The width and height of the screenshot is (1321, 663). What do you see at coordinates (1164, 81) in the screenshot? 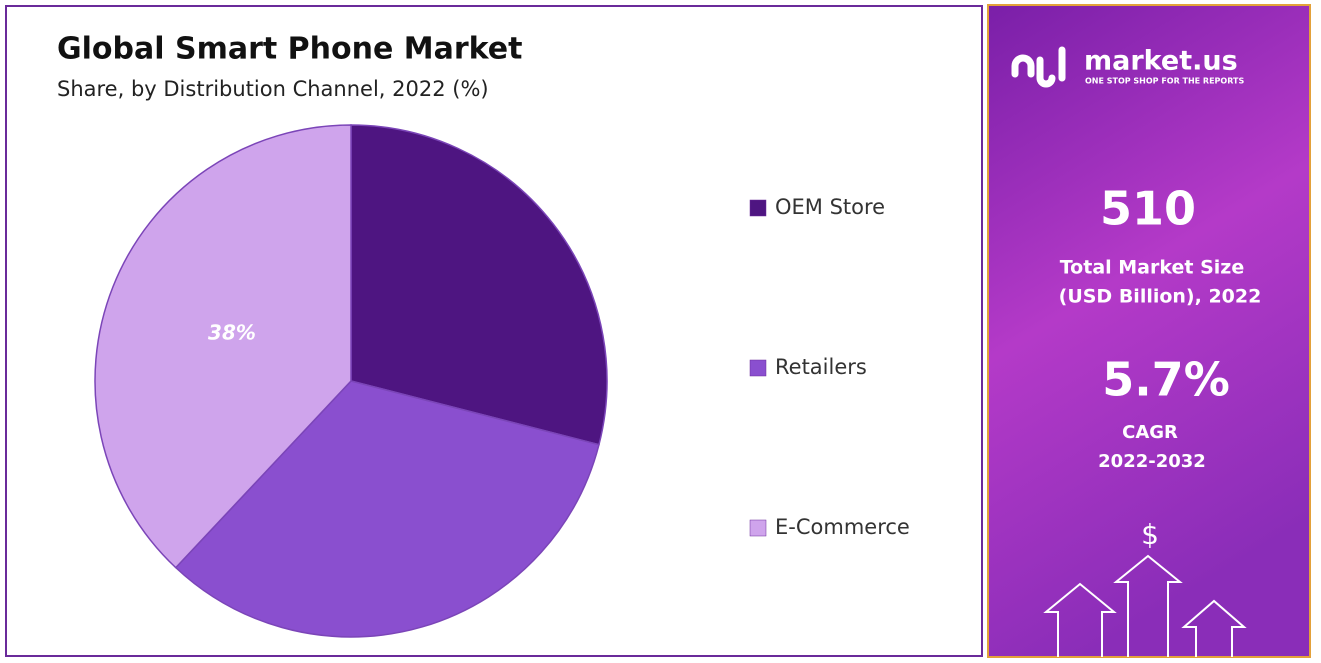
I see `brand-tagline: ONE STOP SHOP FOR THE REPORTS` at bounding box center [1164, 81].